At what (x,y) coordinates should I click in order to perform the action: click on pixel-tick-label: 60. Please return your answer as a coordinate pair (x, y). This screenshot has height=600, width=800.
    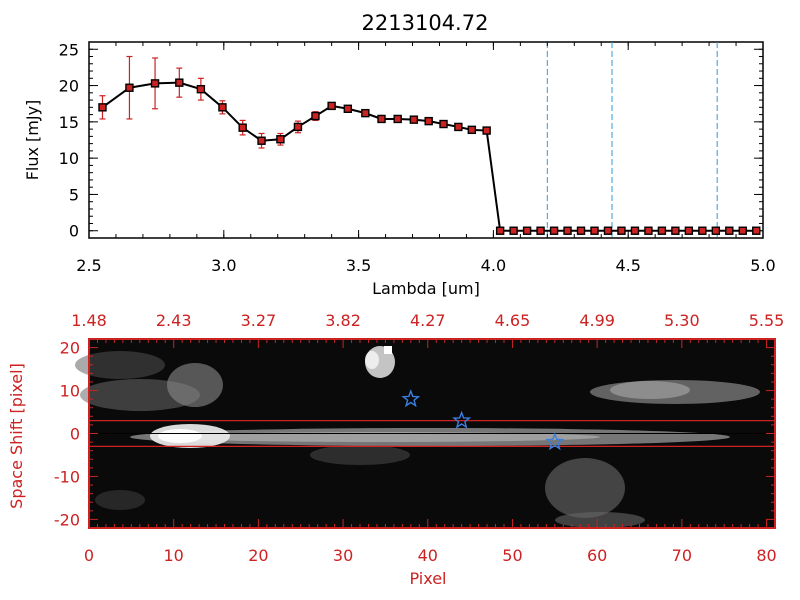
    Looking at the image, I should click on (597, 555).